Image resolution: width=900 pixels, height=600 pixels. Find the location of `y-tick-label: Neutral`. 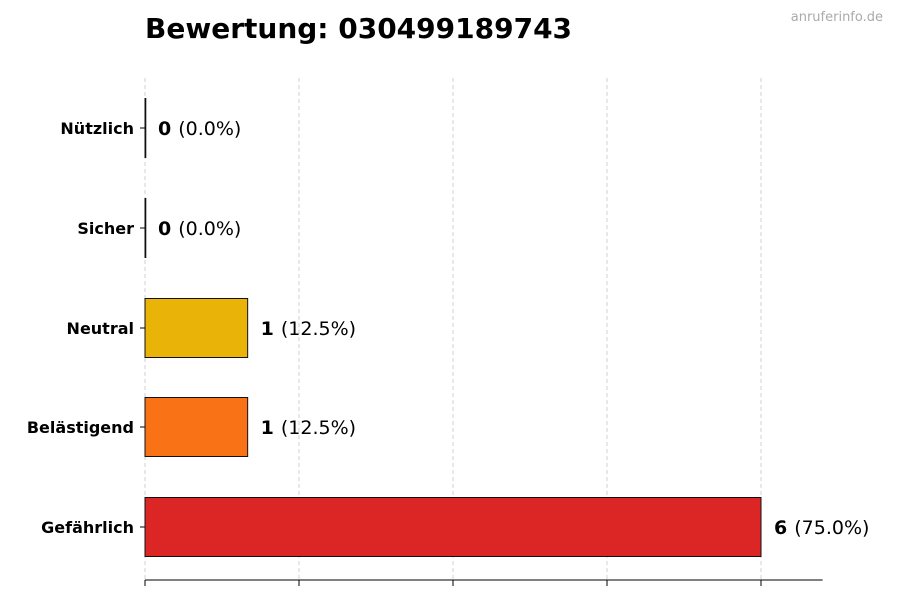

y-tick-label: Neutral is located at coordinates (100, 328).